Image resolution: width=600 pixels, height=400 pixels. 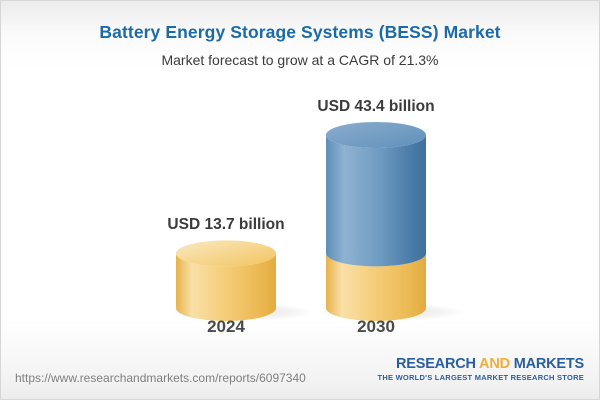 I want to click on cylinder-top-2030, so click(x=376, y=135).